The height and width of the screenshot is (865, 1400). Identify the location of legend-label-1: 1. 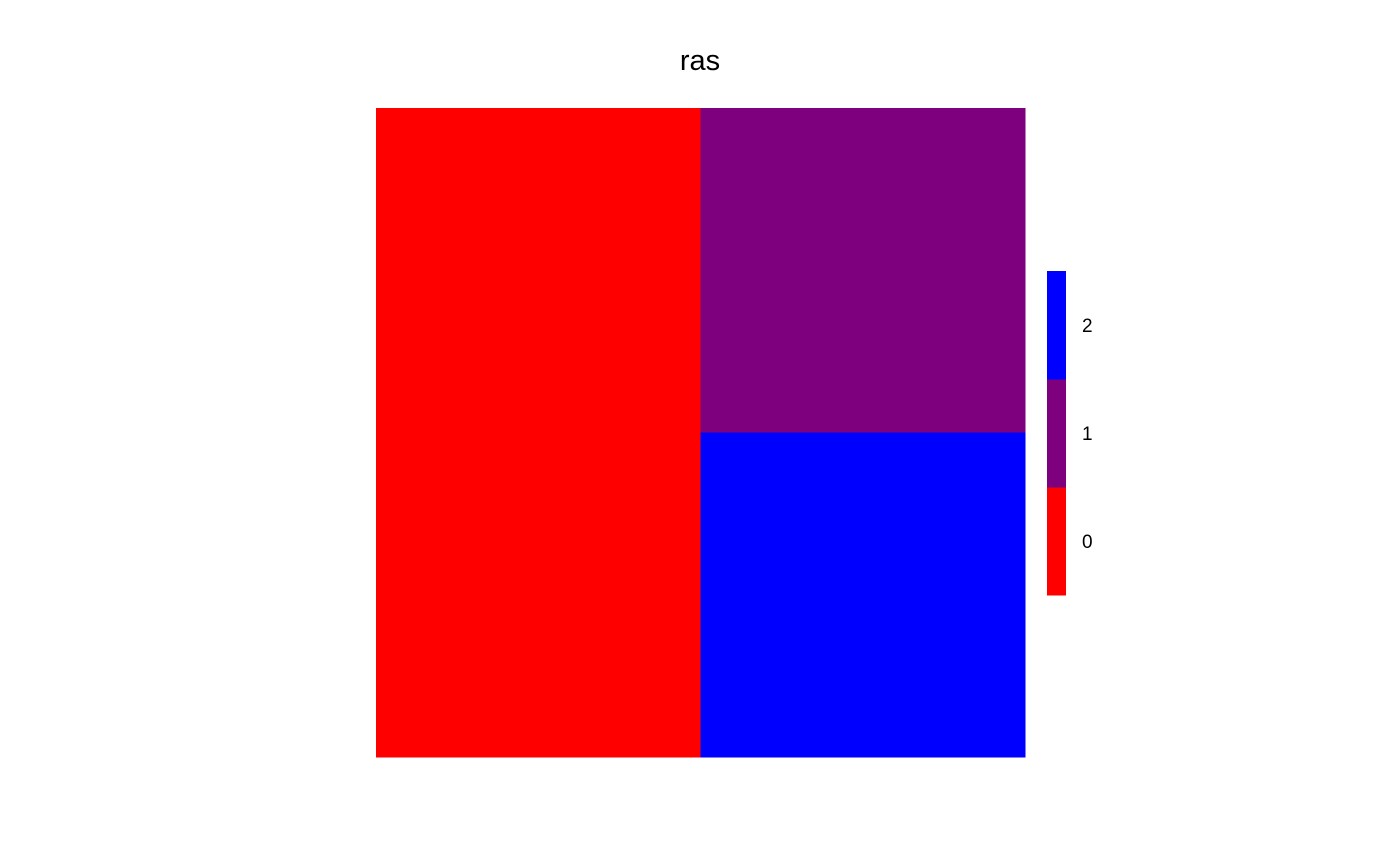
(1087, 434).